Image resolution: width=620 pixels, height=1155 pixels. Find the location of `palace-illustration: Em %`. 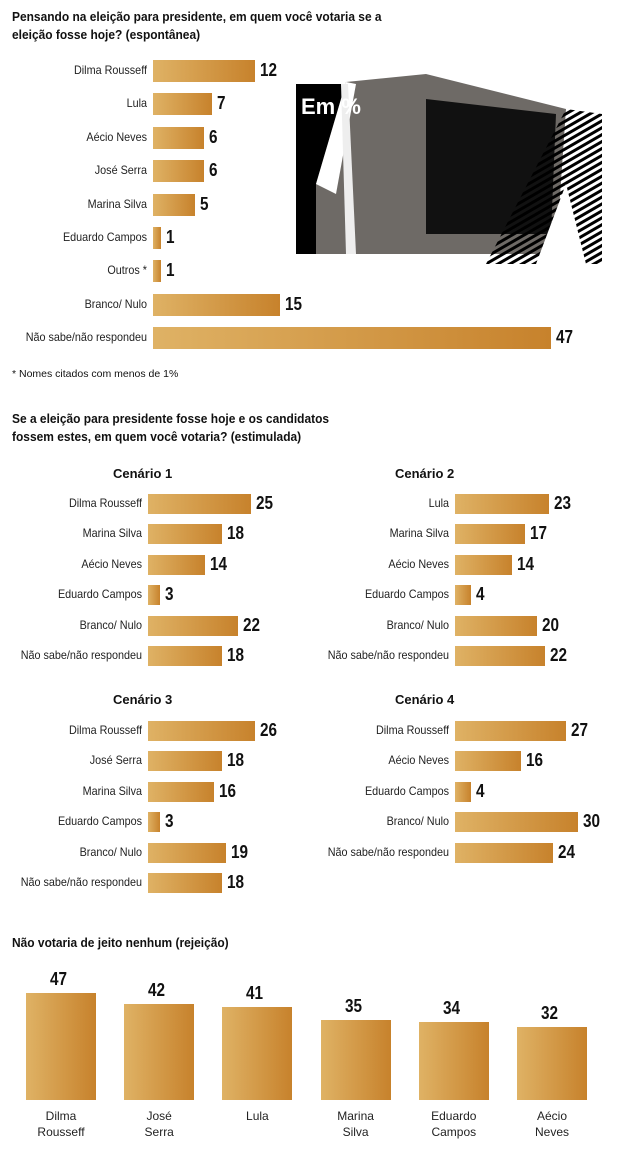

palace-illustration: Em % is located at coordinates (449, 169).